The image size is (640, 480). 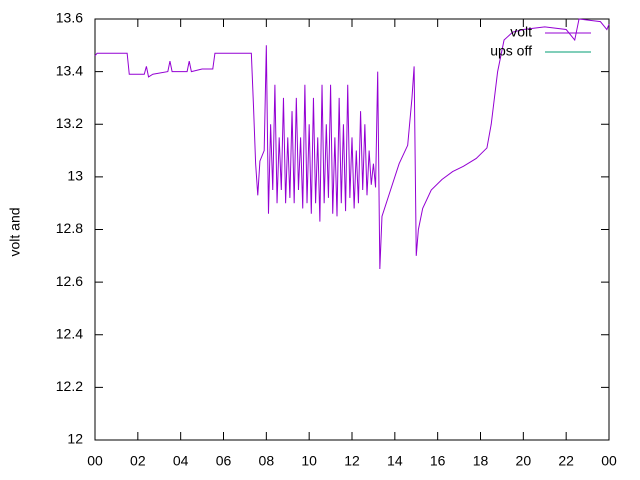 What do you see at coordinates (566, 461) in the screenshot?
I see `x-tick-label: 22` at bounding box center [566, 461].